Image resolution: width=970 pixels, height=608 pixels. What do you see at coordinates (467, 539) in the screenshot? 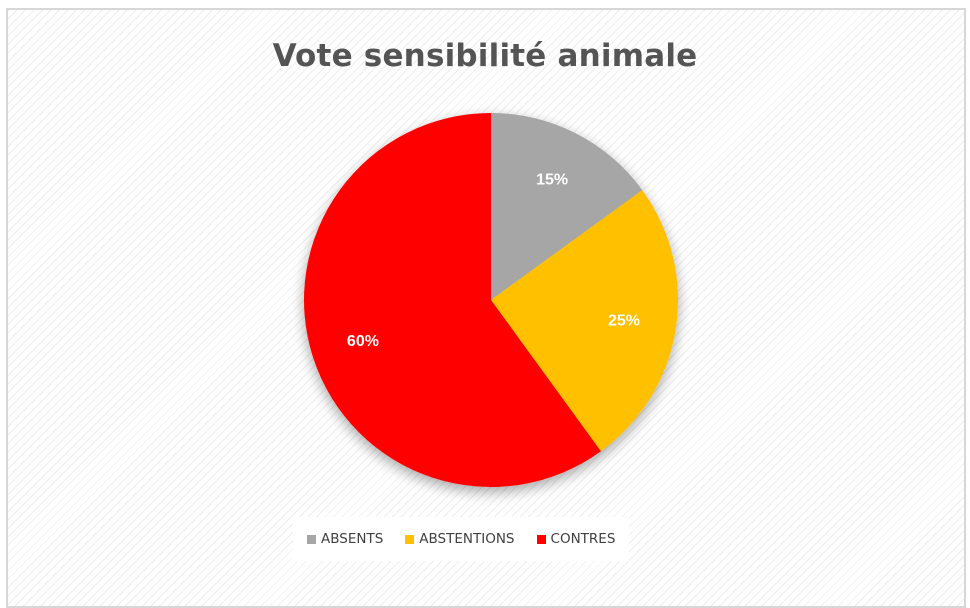
I see `legend-label-abstentions: ABSTENTIONS` at bounding box center [467, 539].